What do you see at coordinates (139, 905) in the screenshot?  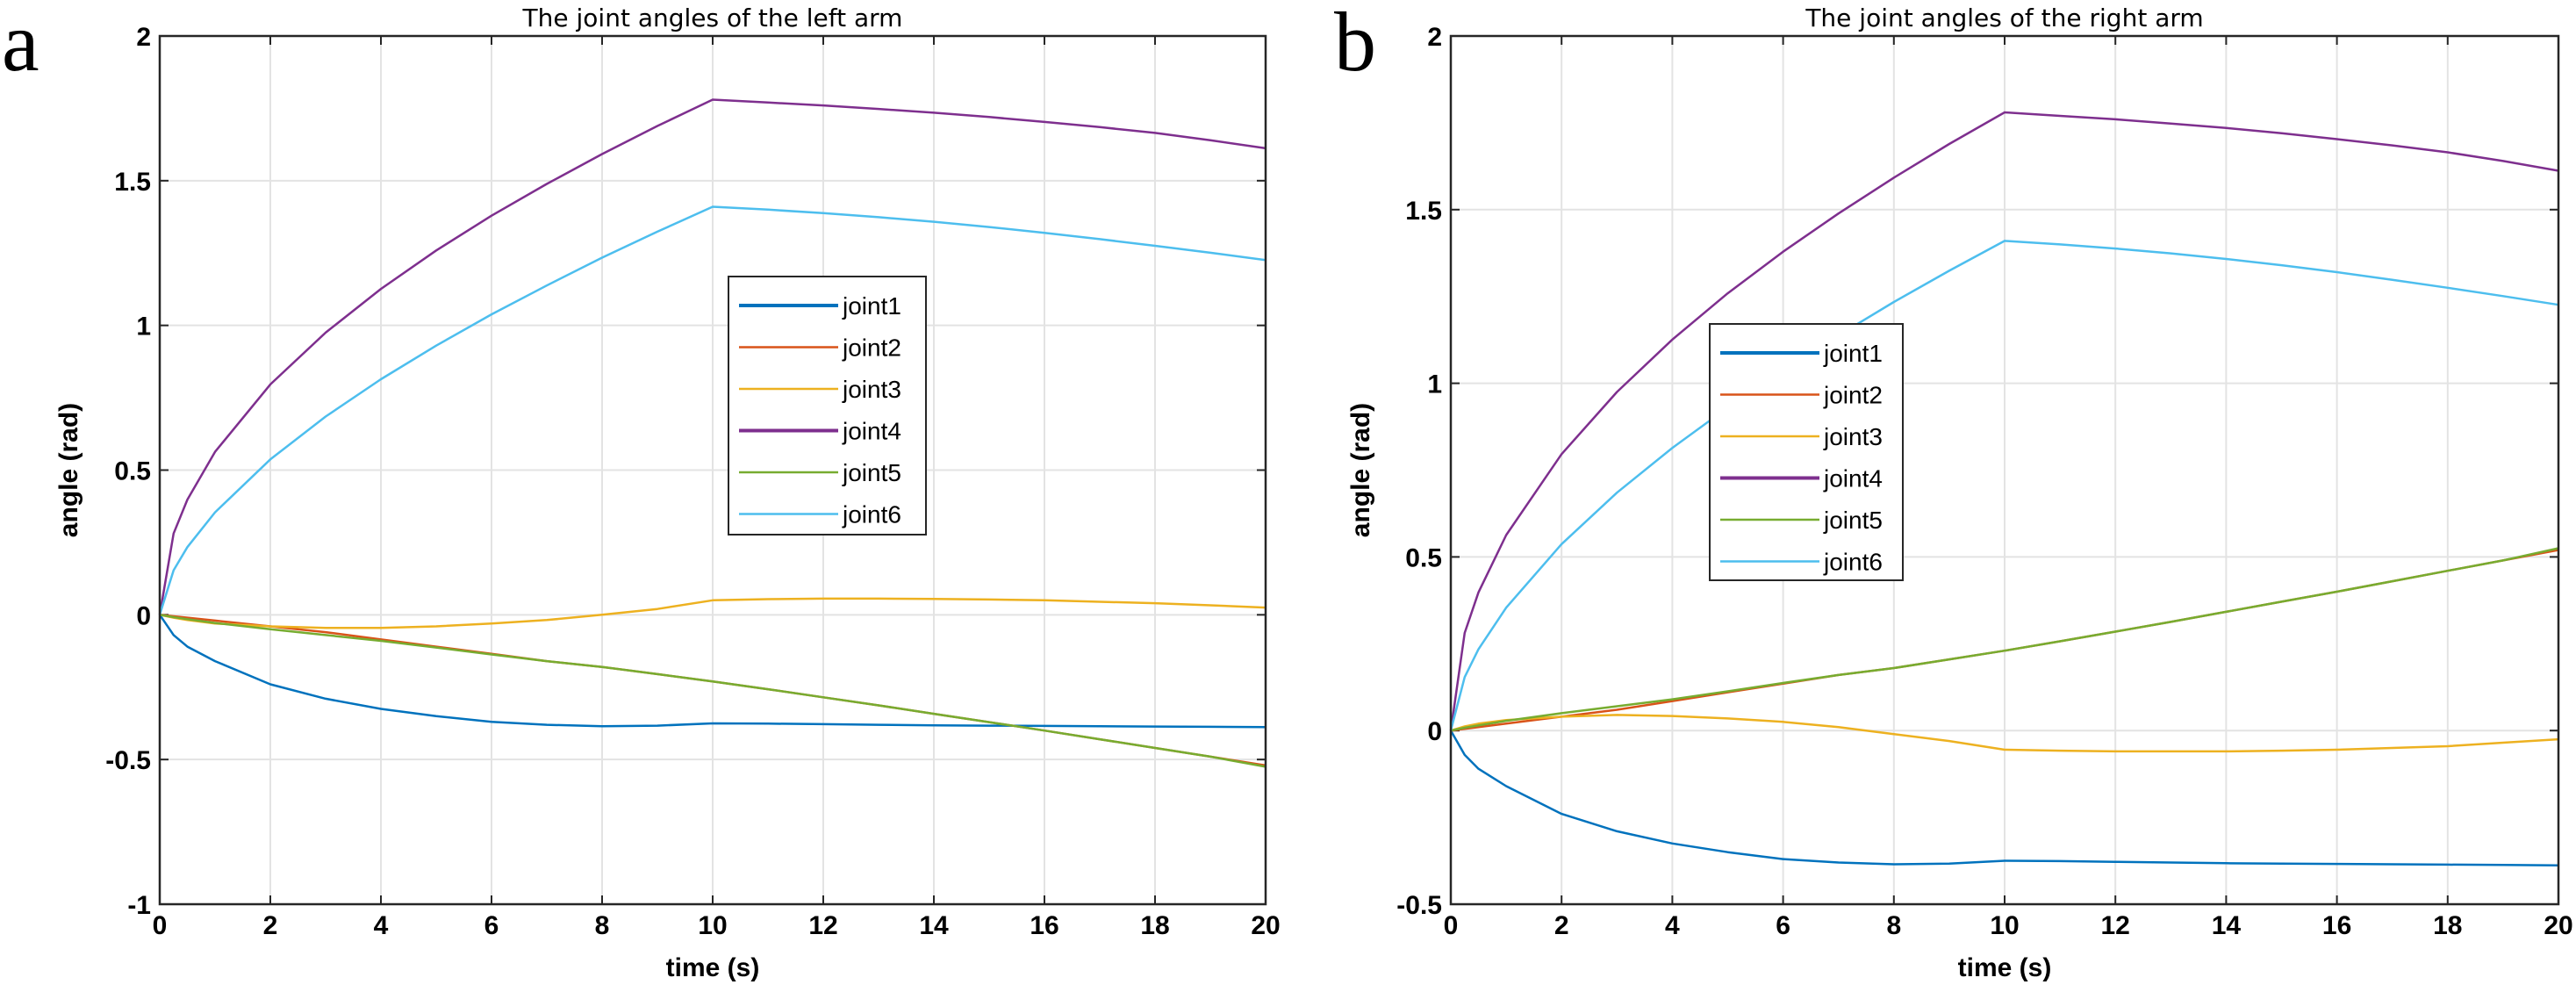 I see `y-tick-label: -1` at bounding box center [139, 905].